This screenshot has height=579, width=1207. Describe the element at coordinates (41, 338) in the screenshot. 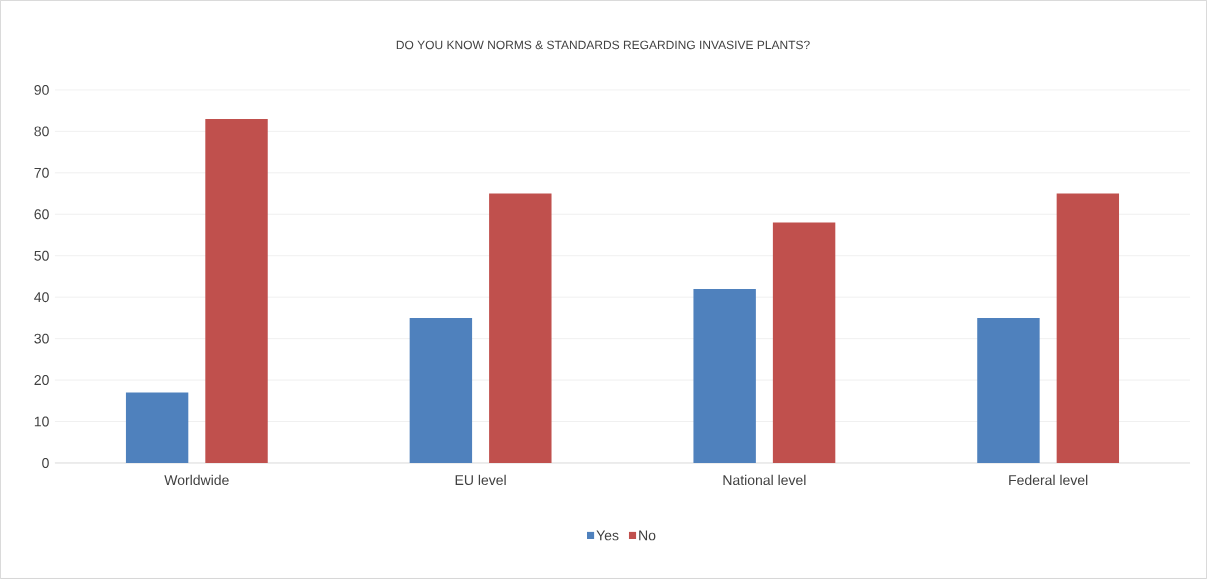

I see `y-tick-label: 30` at that location.